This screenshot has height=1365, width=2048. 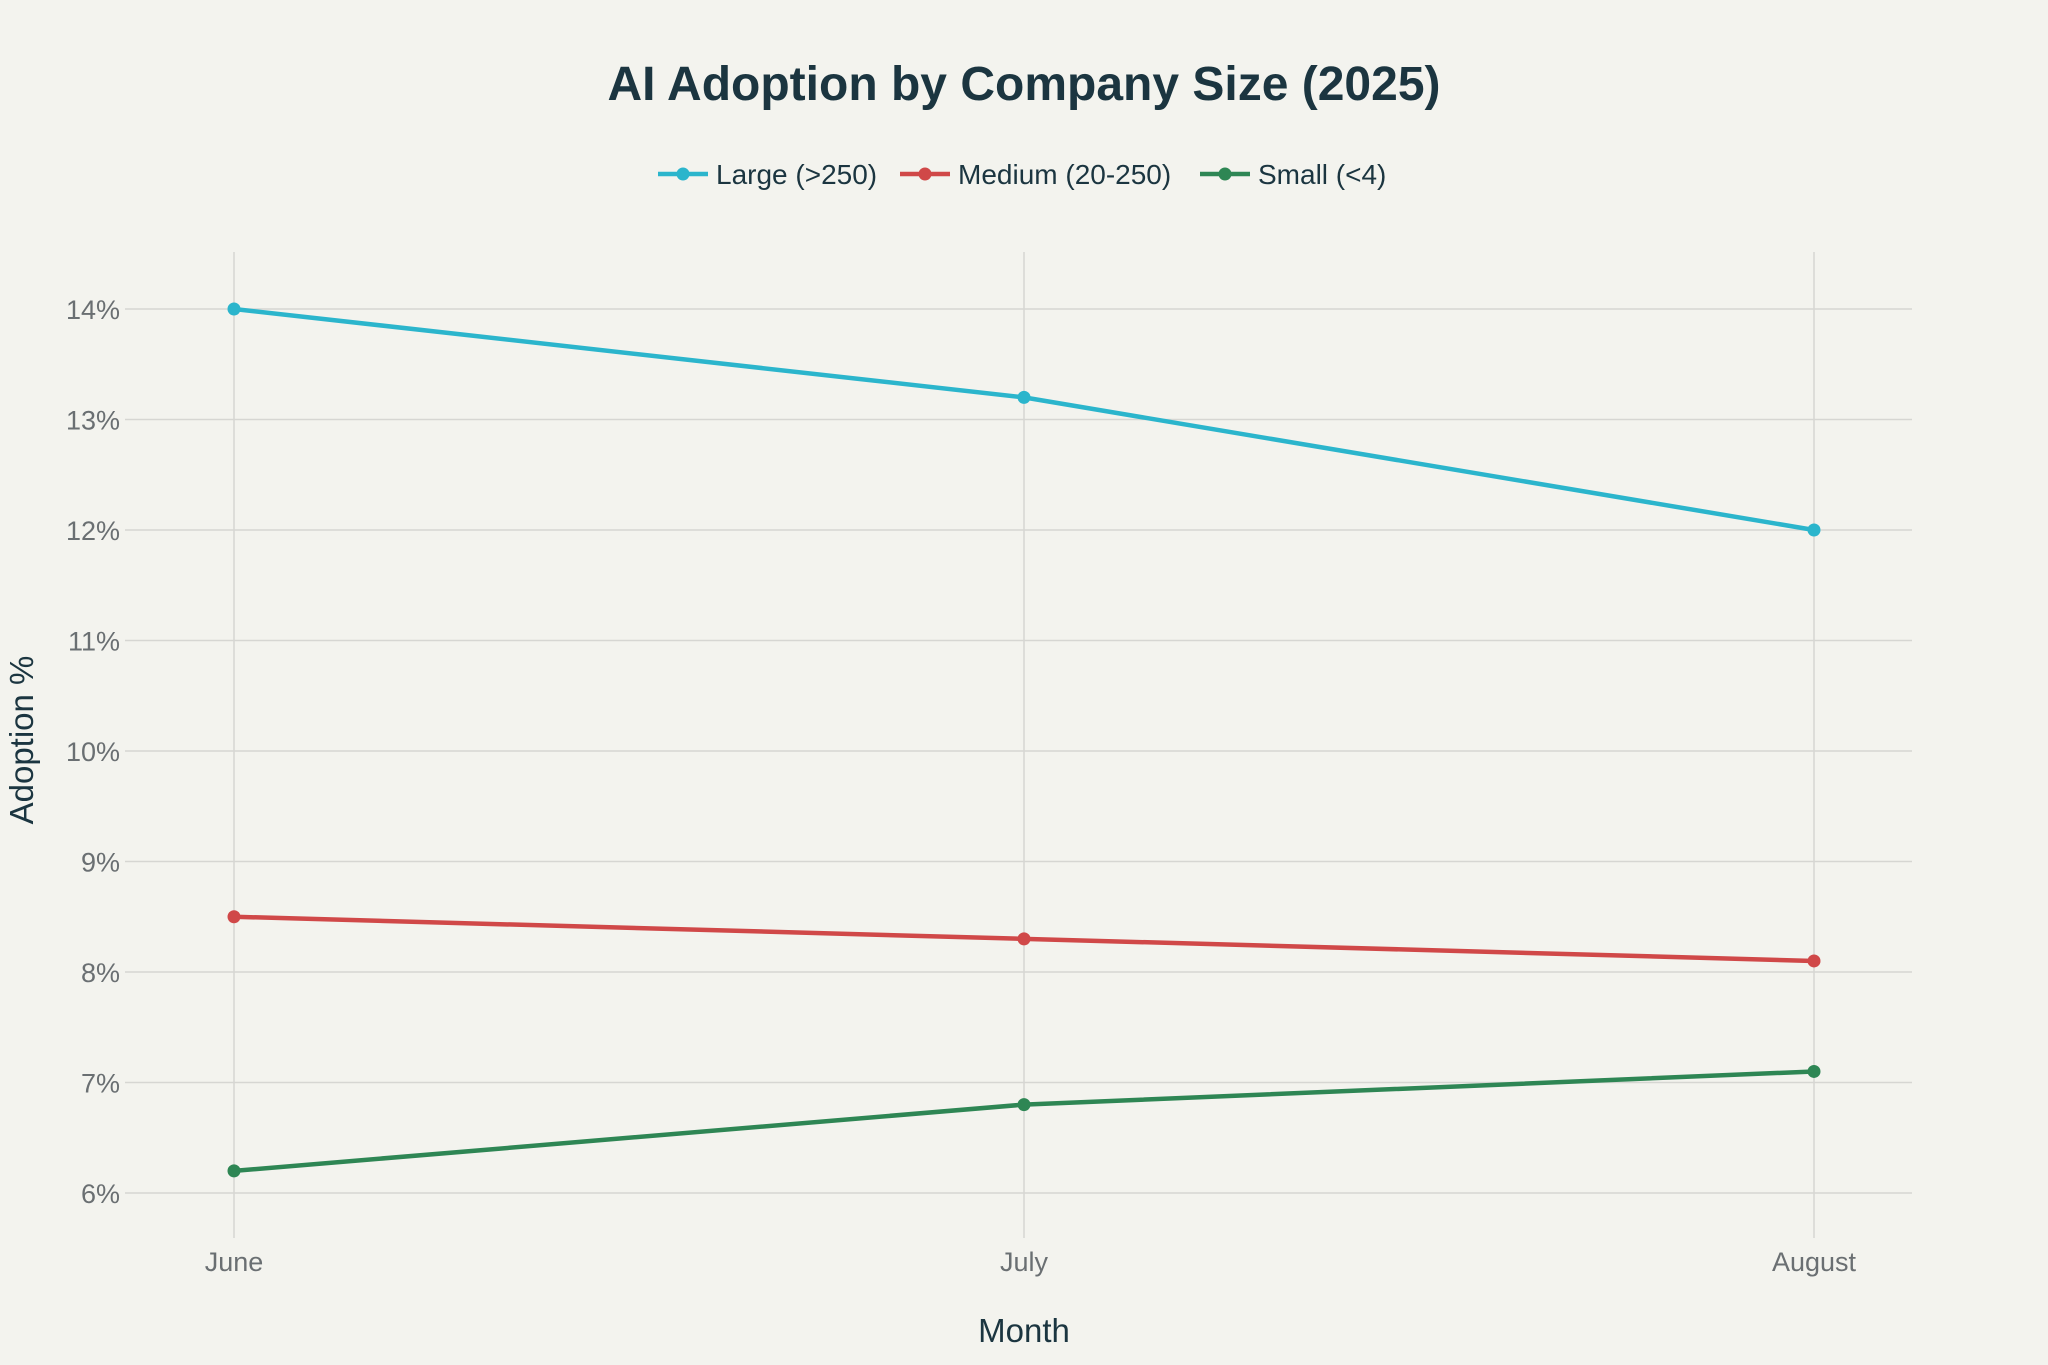 I want to click on y-axis-ticks: 6% 7% 8% 9% 10% 11% 12% 13% 14%, so click(x=93, y=752).